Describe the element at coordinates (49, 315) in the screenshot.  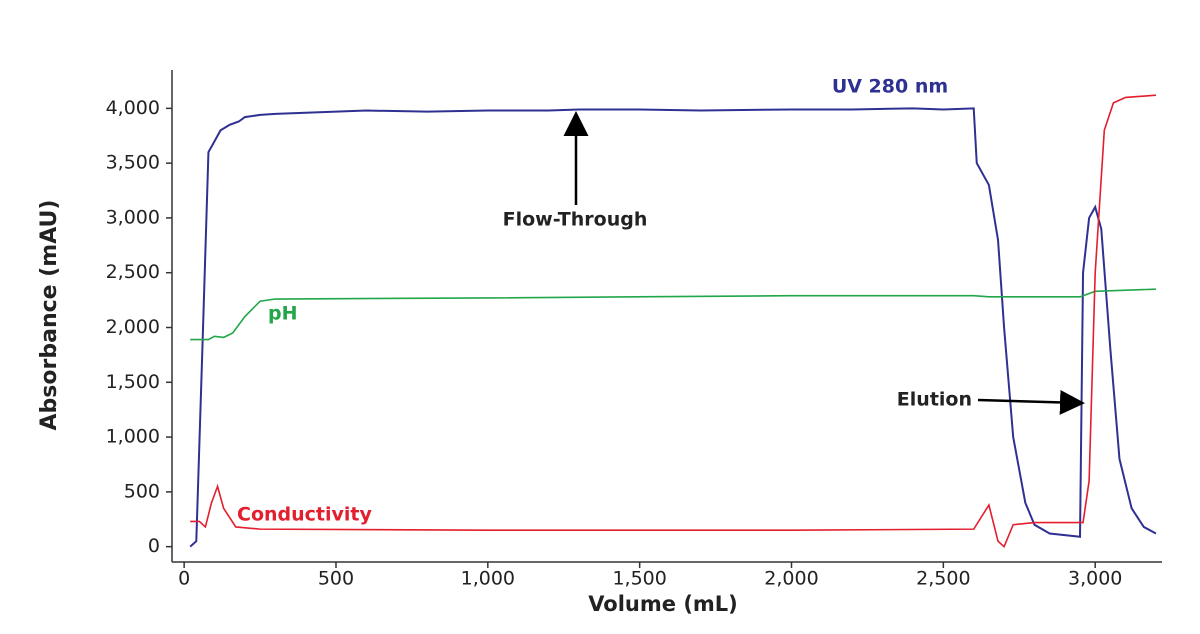
I see `y-axis-label: Absorbance (mAU)` at that location.